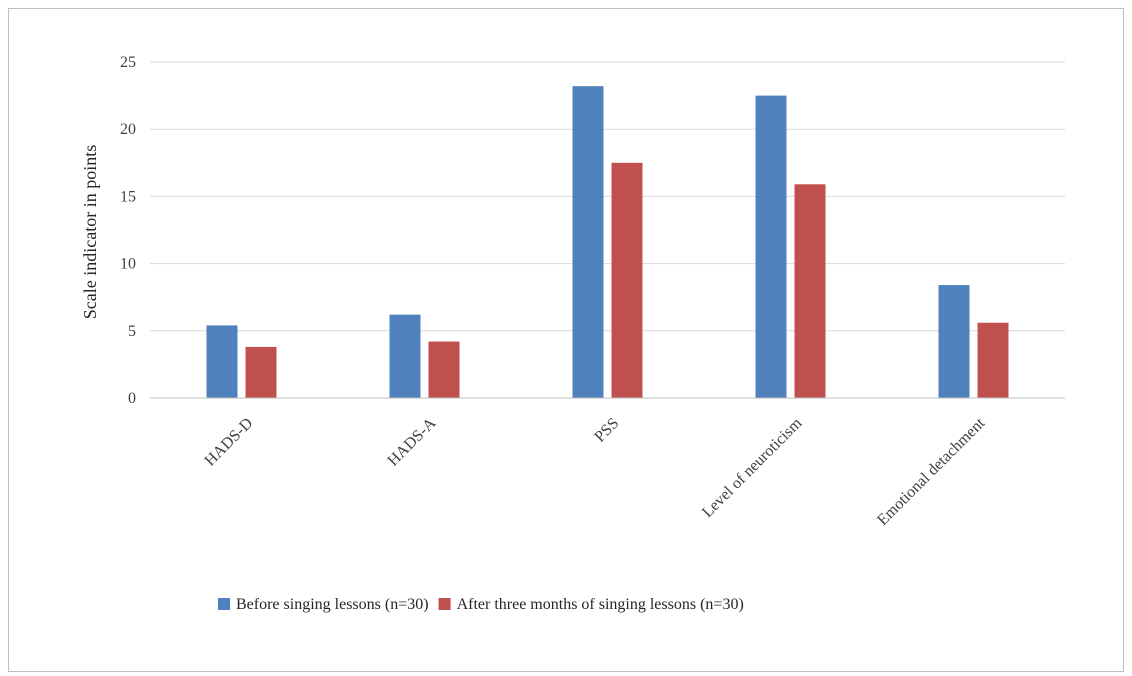  Describe the element at coordinates (90, 232) in the screenshot. I see `y-axis-title: Scale indicator in points` at that location.